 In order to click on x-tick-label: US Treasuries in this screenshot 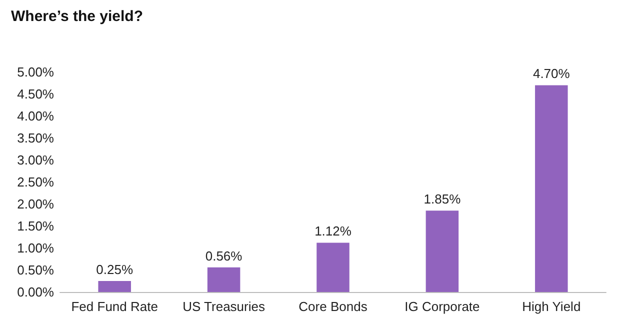, I will do `click(224, 306)`.